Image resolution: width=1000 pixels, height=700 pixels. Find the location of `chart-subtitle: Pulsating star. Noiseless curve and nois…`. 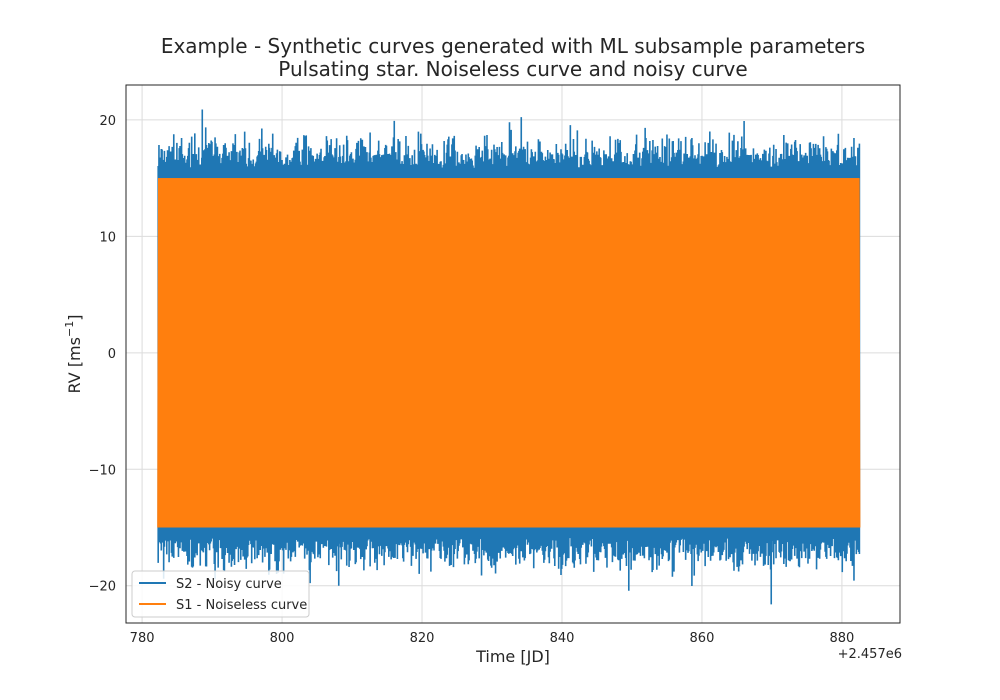

chart-subtitle: Pulsating star. Noiseless curve and nois… is located at coordinates (512, 69).